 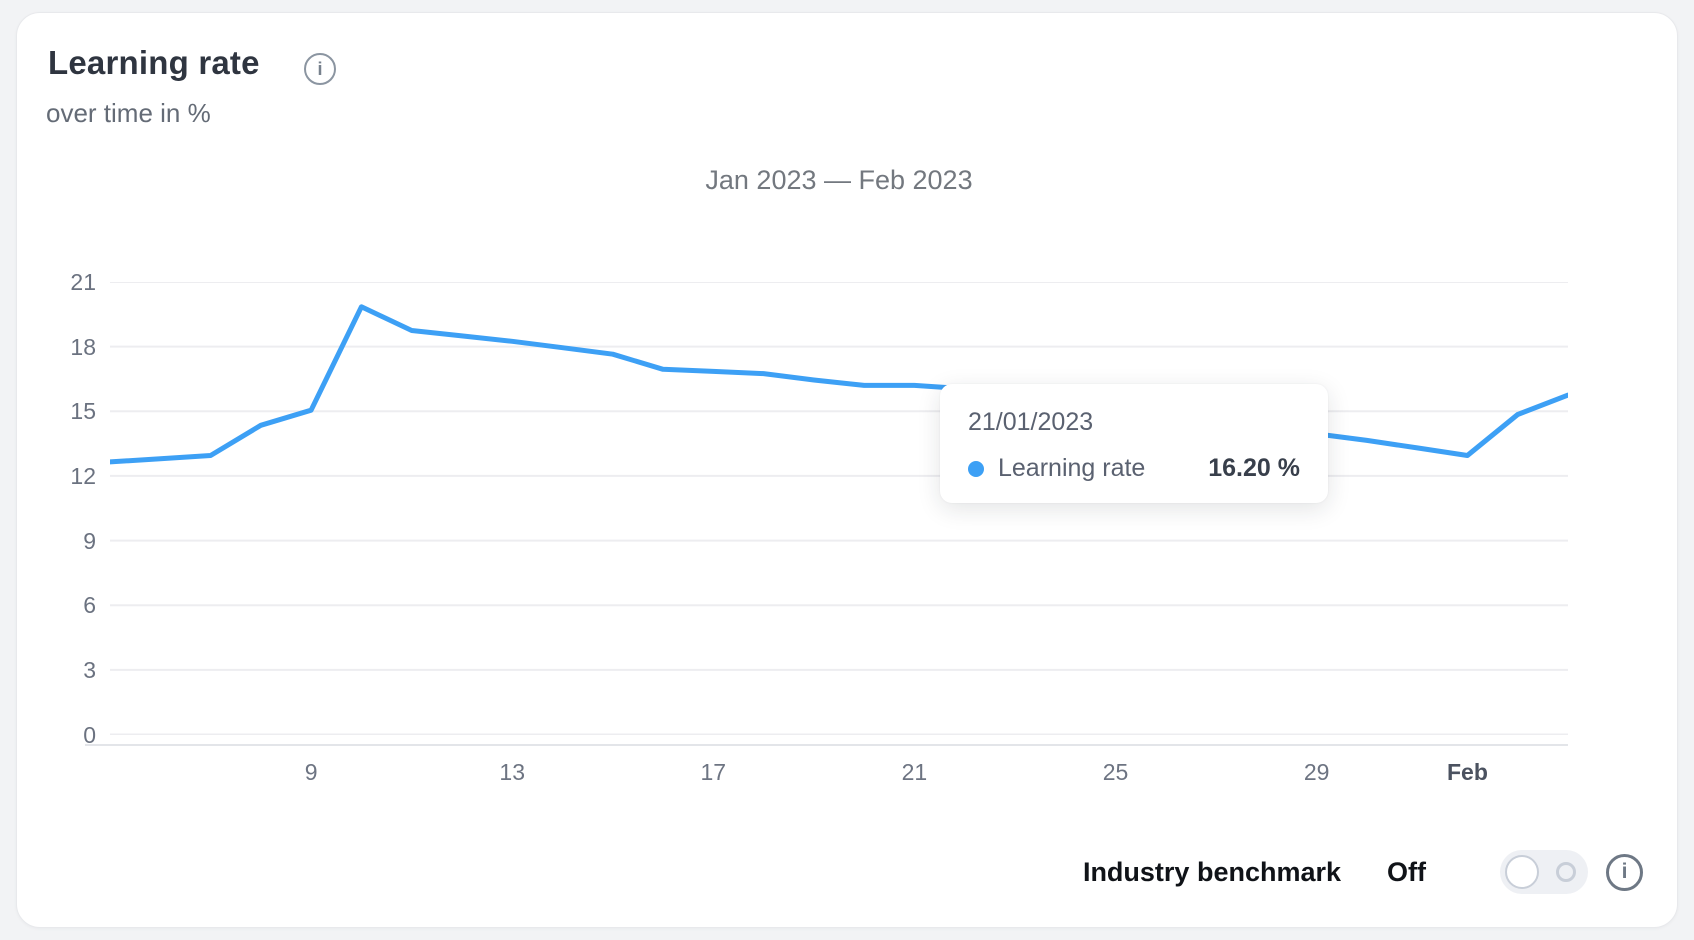 What do you see at coordinates (128, 113) in the screenshot?
I see `chart-subtitle: over time in %` at bounding box center [128, 113].